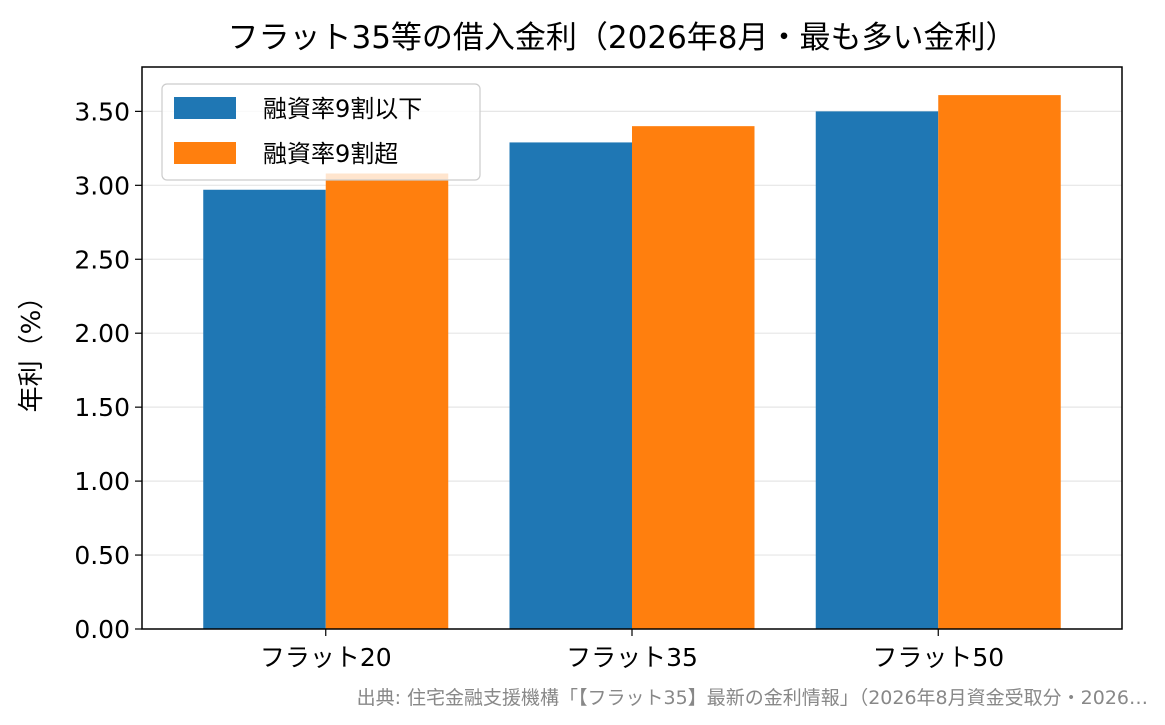 Image resolution: width=1165 pixels, height=725 pixels. What do you see at coordinates (321, 132) in the screenshot?
I see `legend-box` at bounding box center [321, 132].